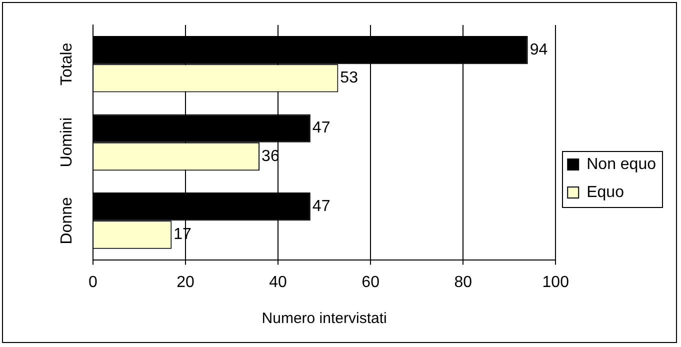  Describe the element at coordinates (185, 282) in the screenshot. I see `x-tick-label: 20` at that location.